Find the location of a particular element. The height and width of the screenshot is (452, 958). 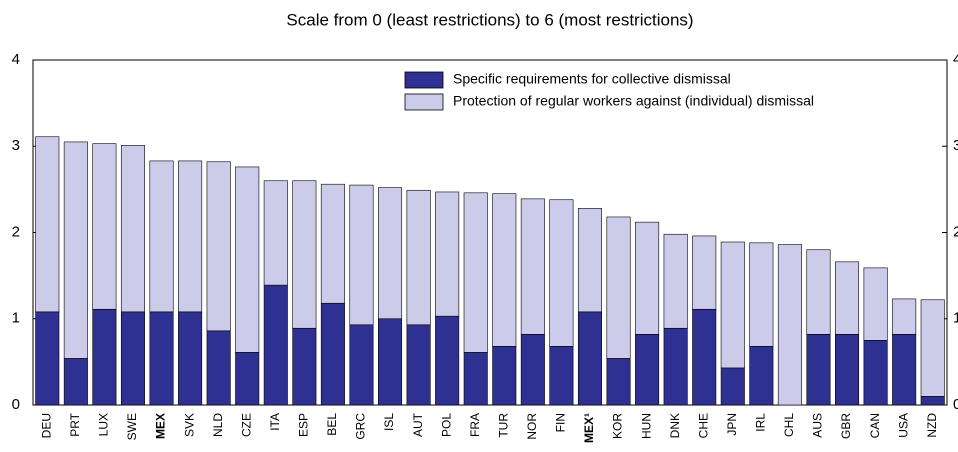

x-tick-label: ESP is located at coordinates (304, 425).